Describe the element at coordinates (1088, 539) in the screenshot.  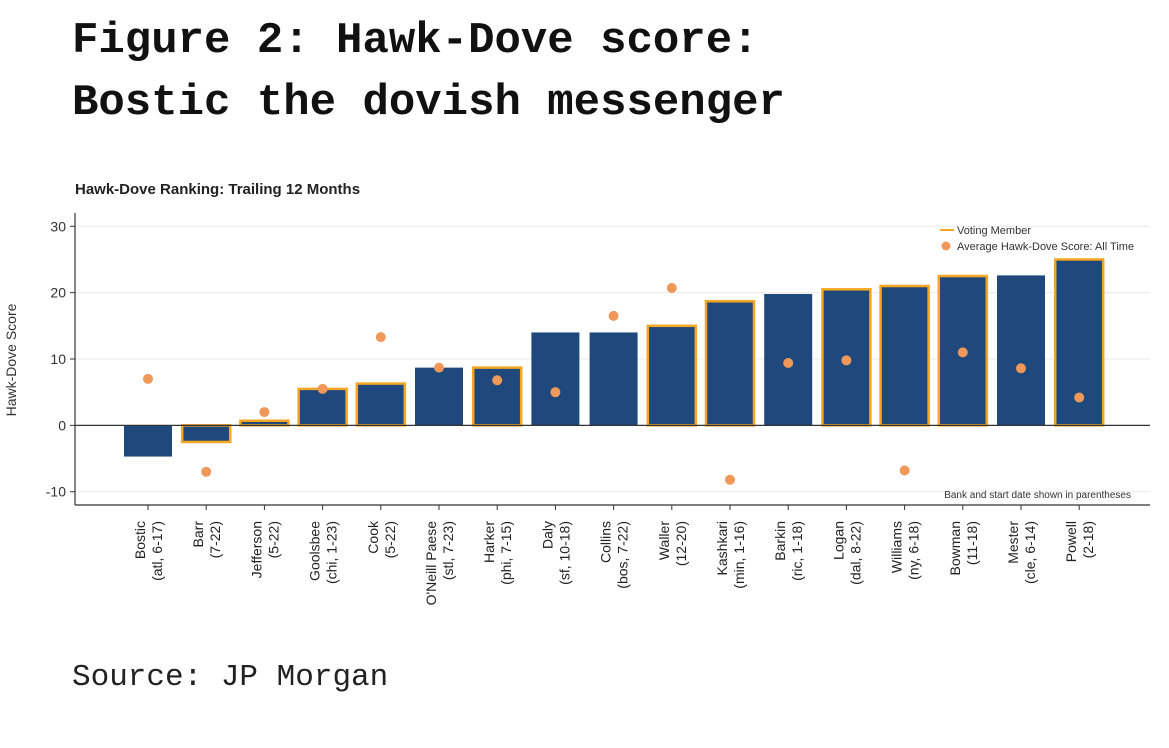
I see `x-label-detail-powell: (2-18)` at that location.